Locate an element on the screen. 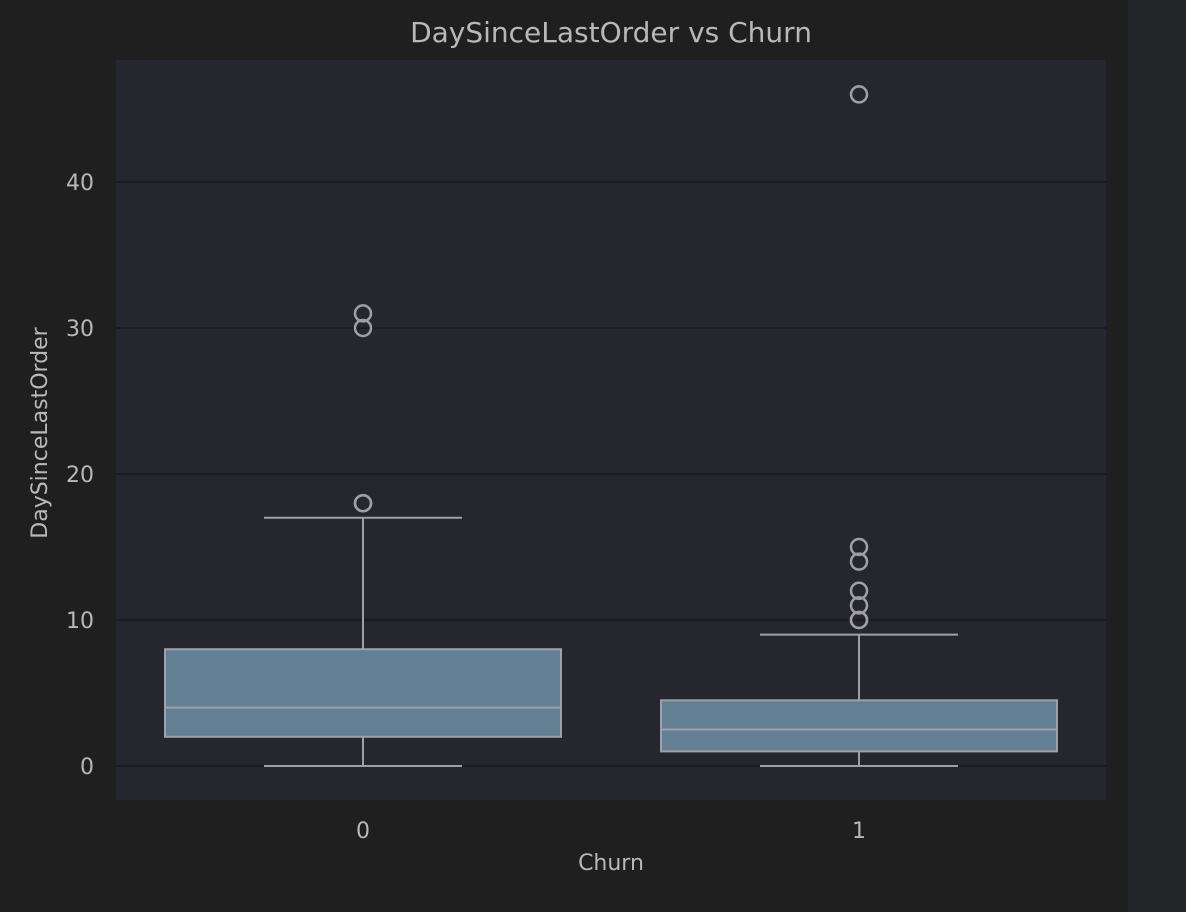 This screenshot has width=1186, height=912. y-tick-label-0: 0 is located at coordinates (87, 767).